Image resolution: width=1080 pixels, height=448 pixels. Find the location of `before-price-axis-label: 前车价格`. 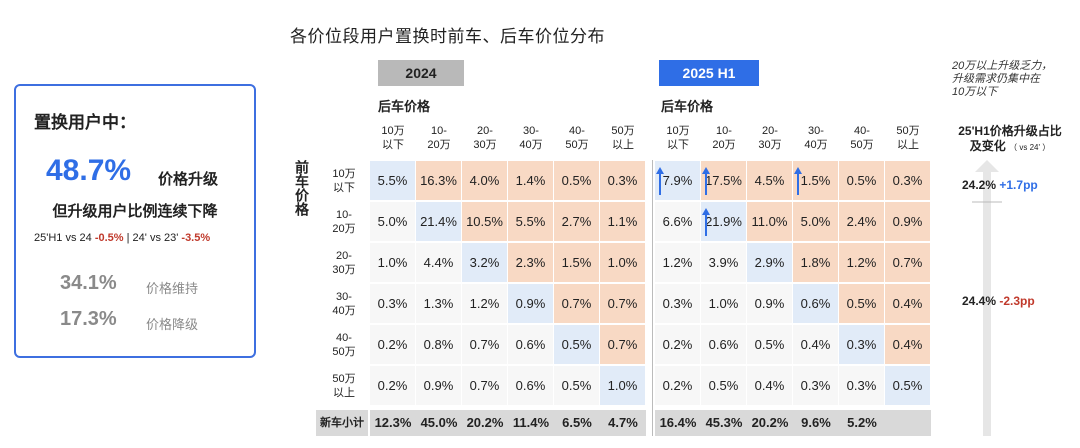

before-price-axis-label: 前车价格 is located at coordinates (302, 188).